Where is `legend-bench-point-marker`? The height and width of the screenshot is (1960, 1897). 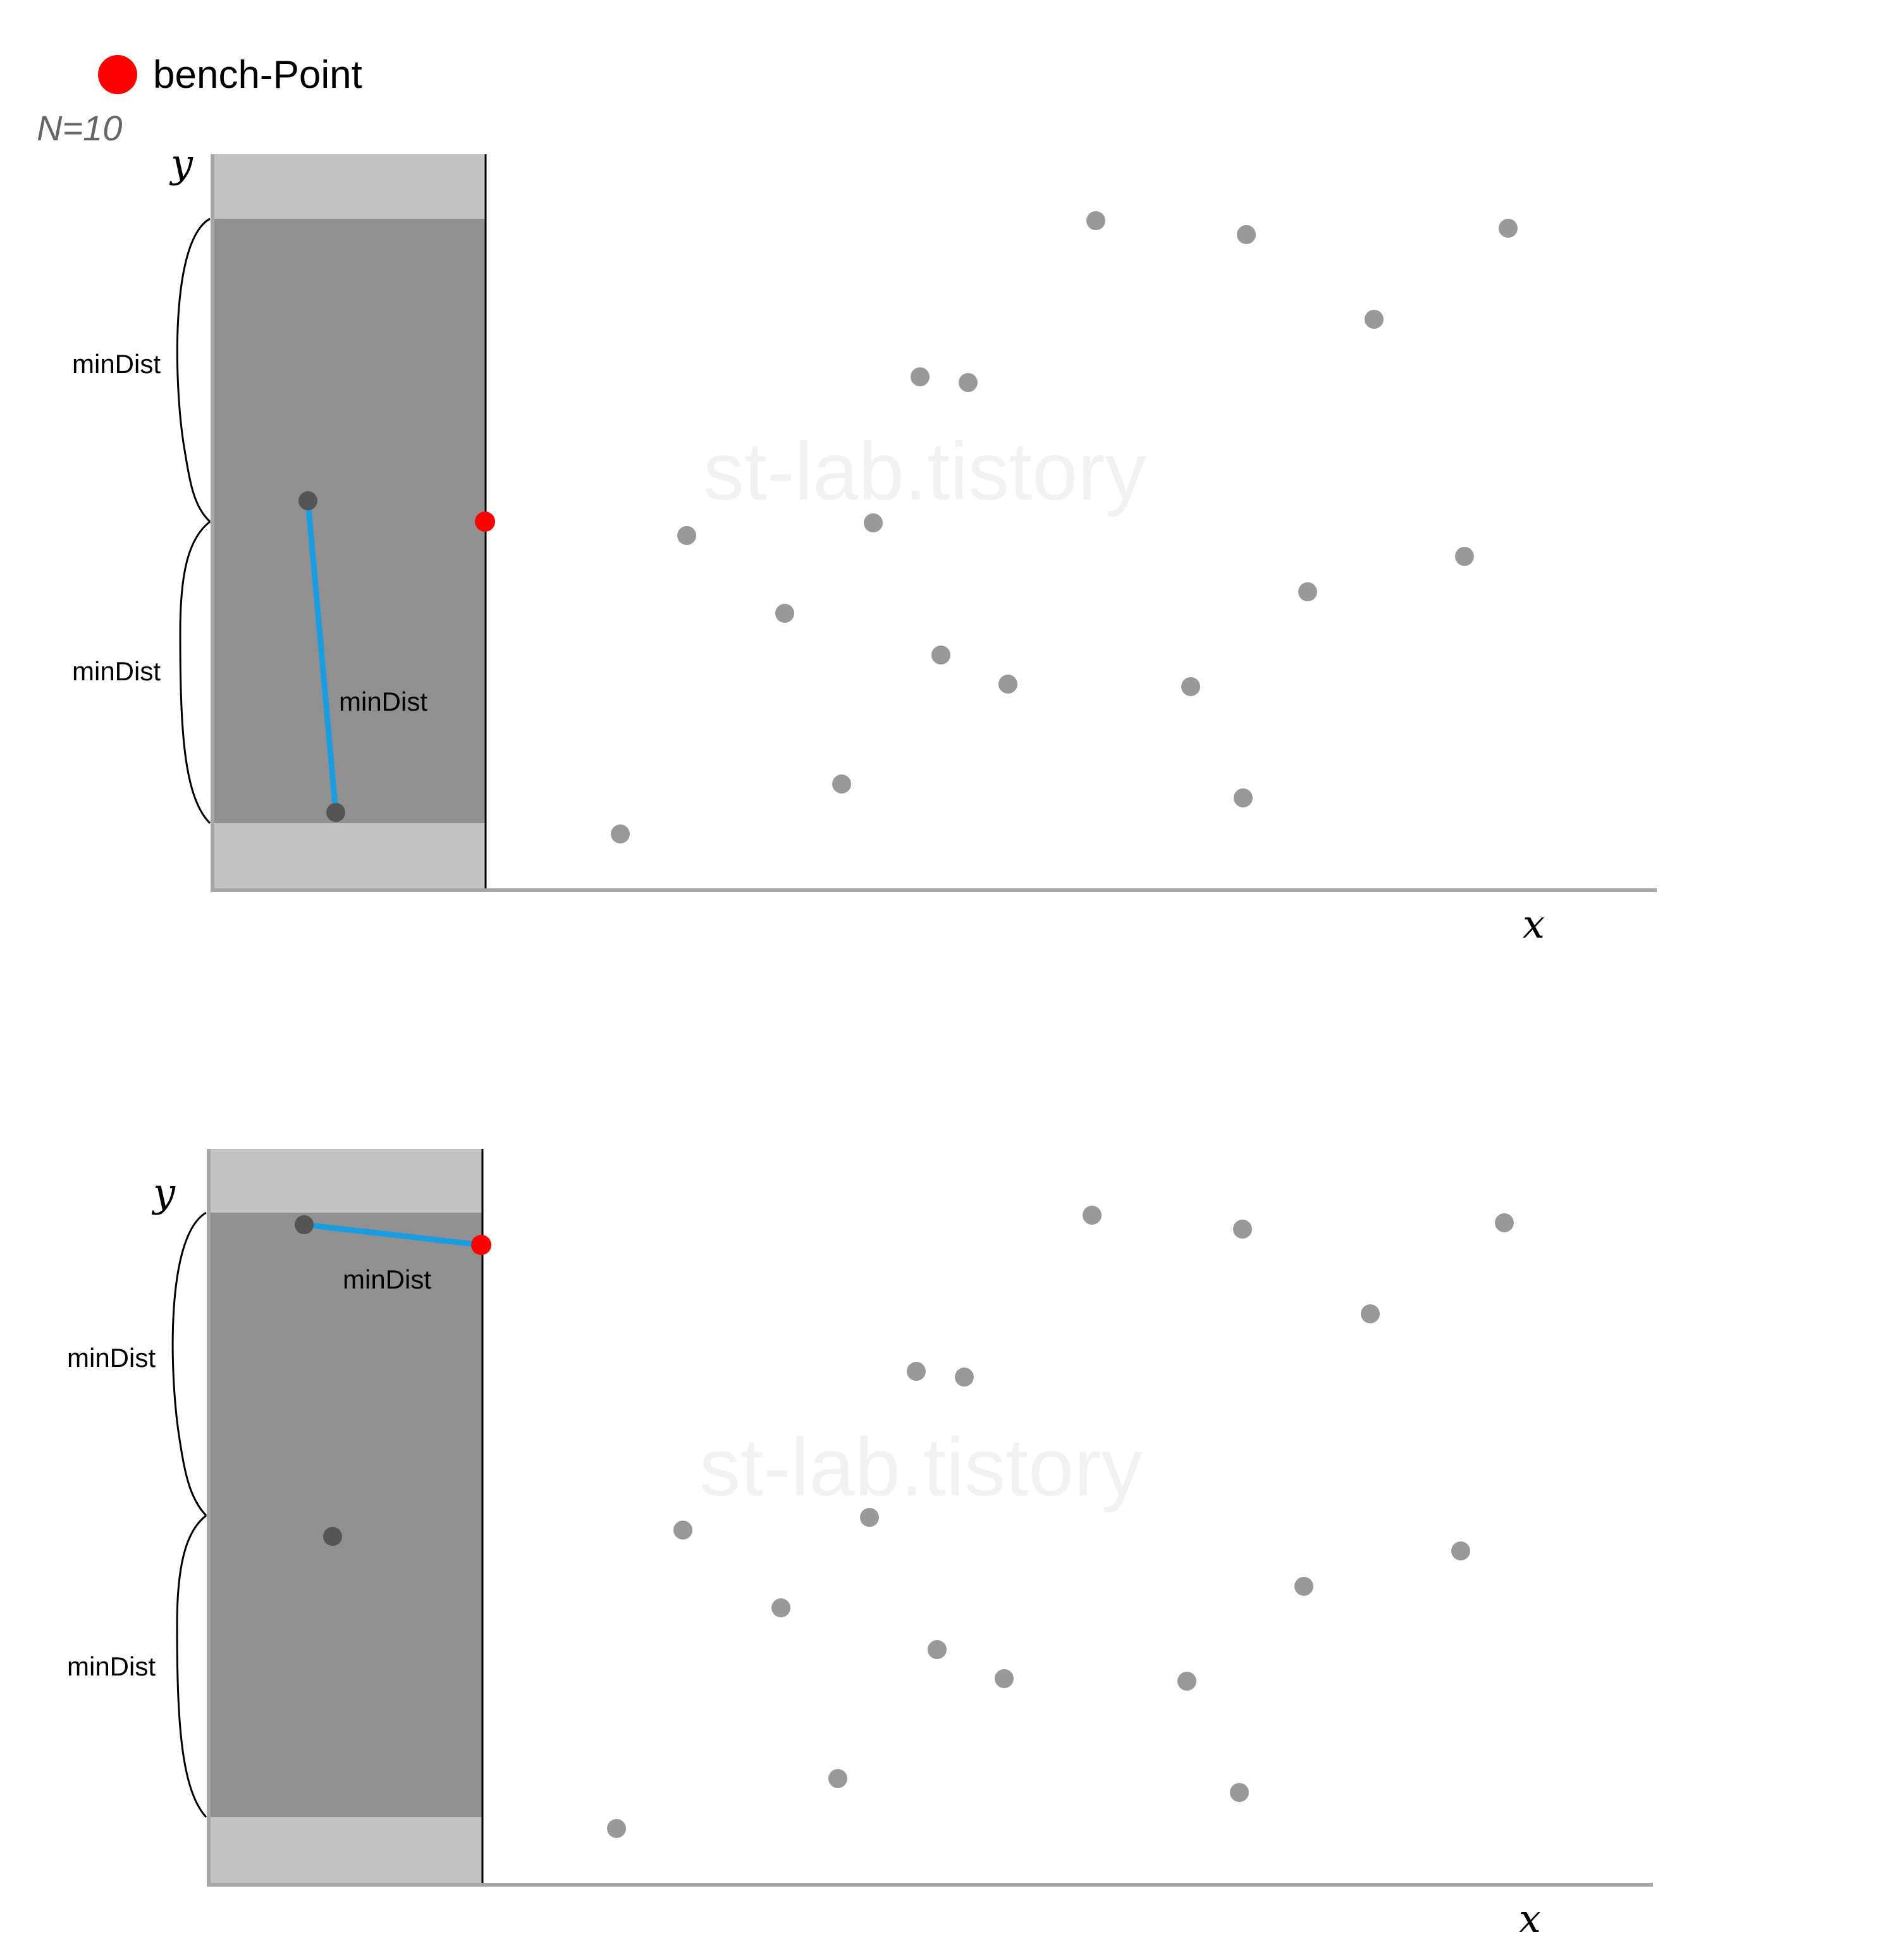
legend-bench-point-marker is located at coordinates (117, 74).